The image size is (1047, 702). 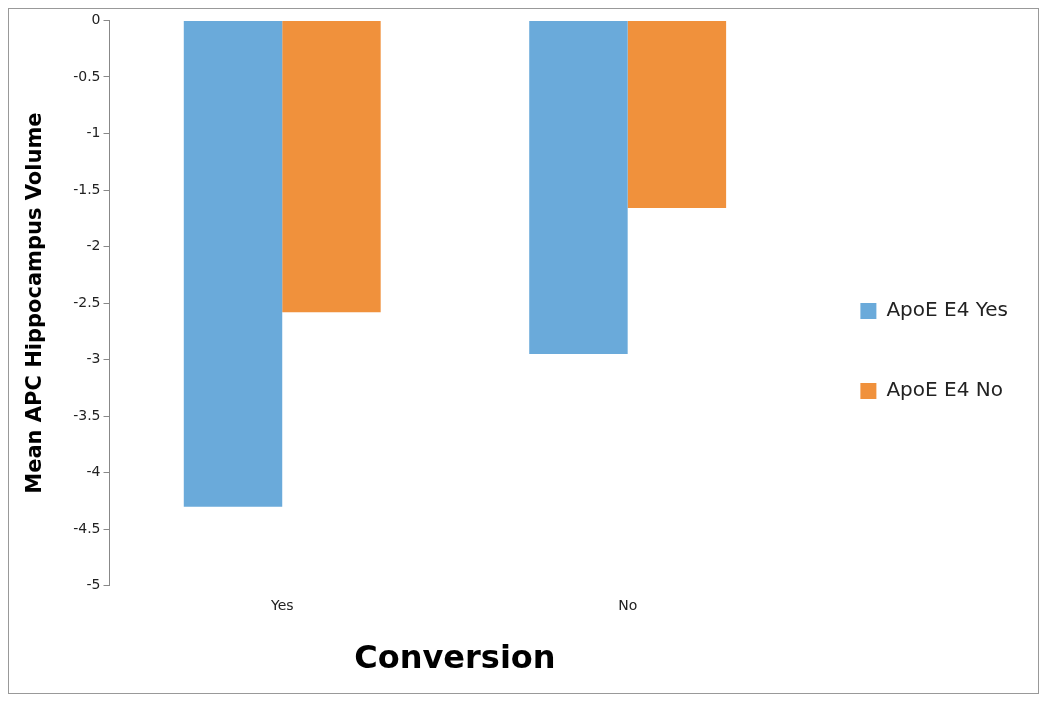 I want to click on y-tick-label: -0.5, so click(x=87, y=75).